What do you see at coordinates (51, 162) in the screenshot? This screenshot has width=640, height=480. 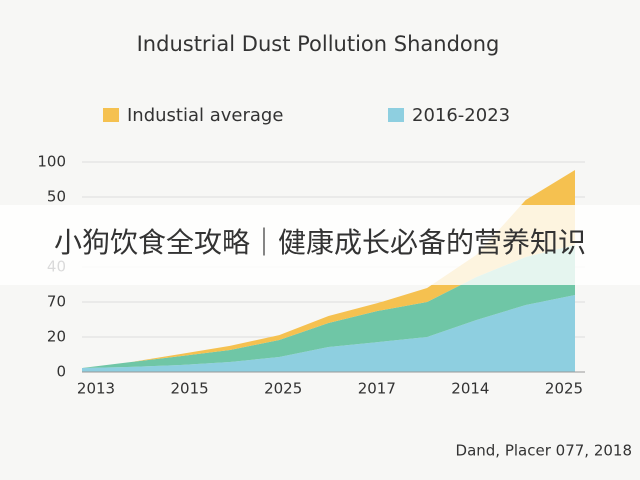 I see `y-tick-label: 100` at bounding box center [51, 162].